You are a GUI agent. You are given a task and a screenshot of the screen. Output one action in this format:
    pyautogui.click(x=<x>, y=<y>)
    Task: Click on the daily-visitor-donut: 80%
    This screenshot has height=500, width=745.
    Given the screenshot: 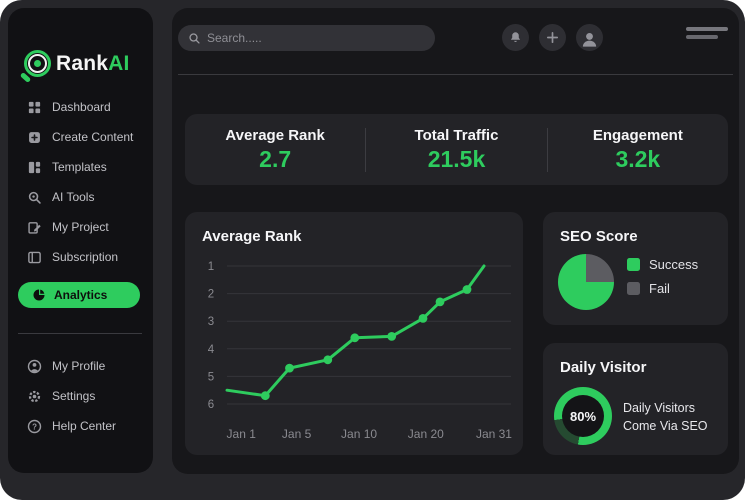 What is the action you would take?
    pyautogui.click(x=583, y=416)
    